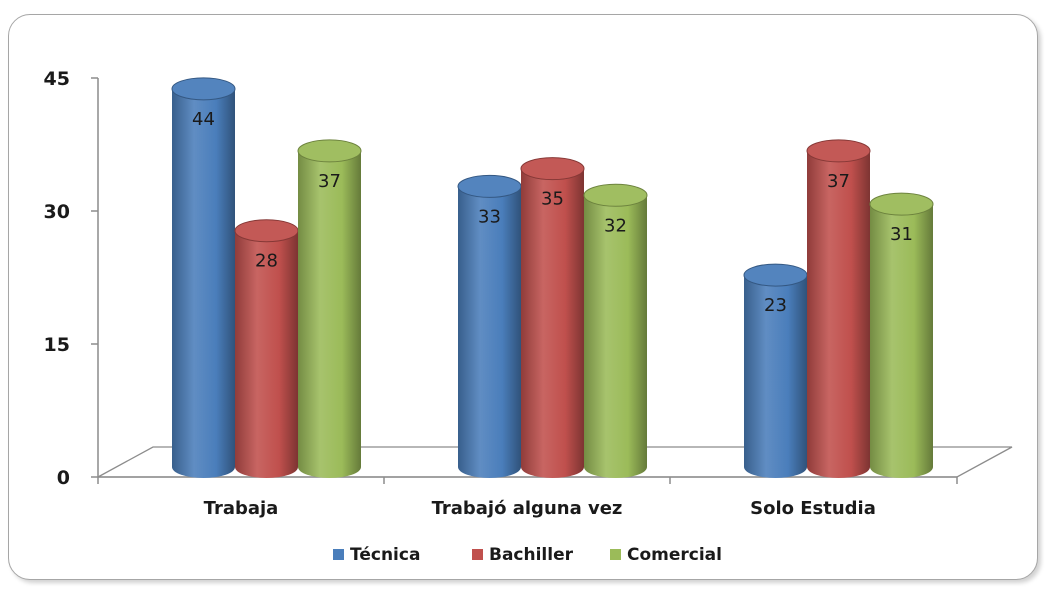  What do you see at coordinates (615, 225) in the screenshot?
I see `data-label: 32` at bounding box center [615, 225].